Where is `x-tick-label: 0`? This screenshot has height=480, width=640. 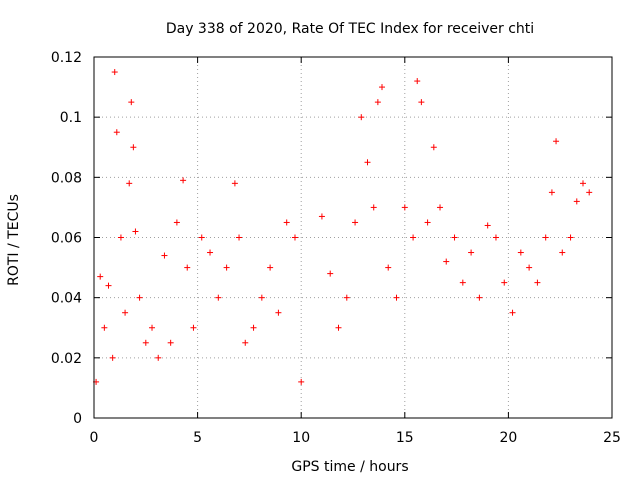
x-tick-label: 0 is located at coordinates (94, 438).